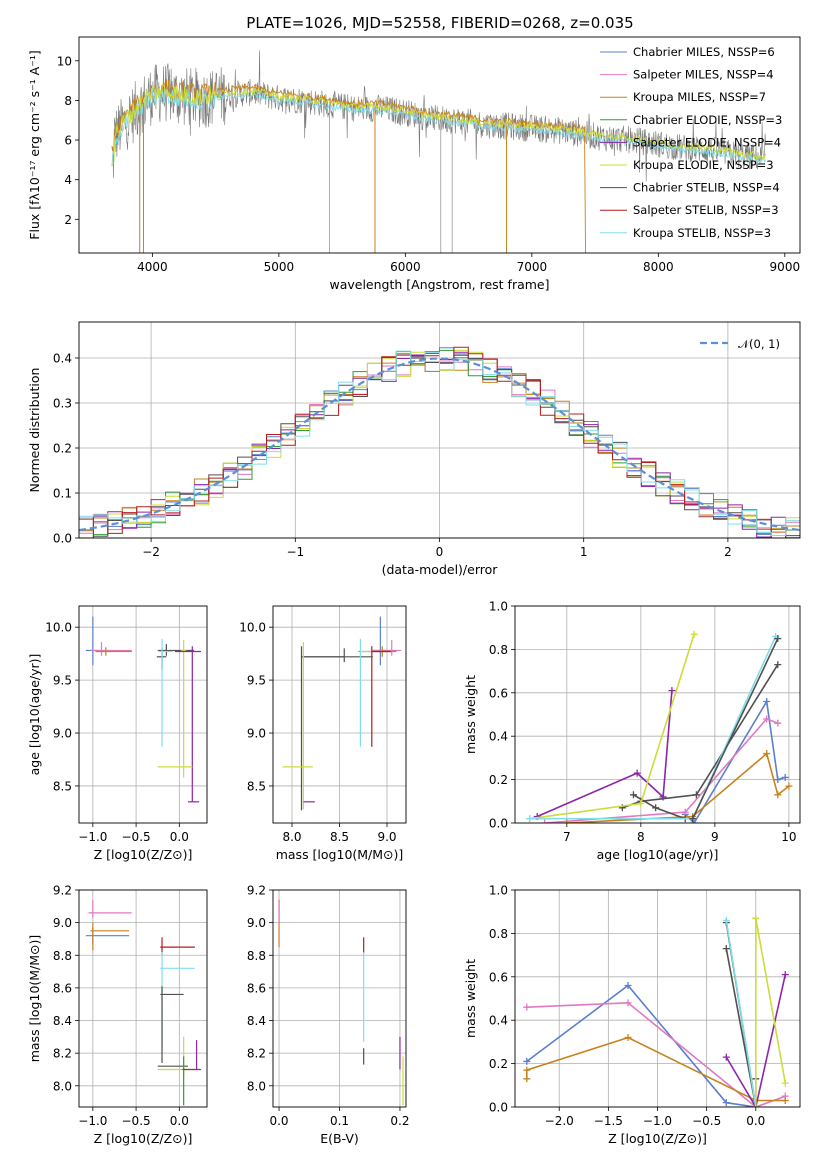 The height and width of the screenshot is (1170, 819). What do you see at coordinates (703, 165) in the screenshot?
I see `legend-entry: Kroupa ELODIE, NSSP=3` at bounding box center [703, 165].